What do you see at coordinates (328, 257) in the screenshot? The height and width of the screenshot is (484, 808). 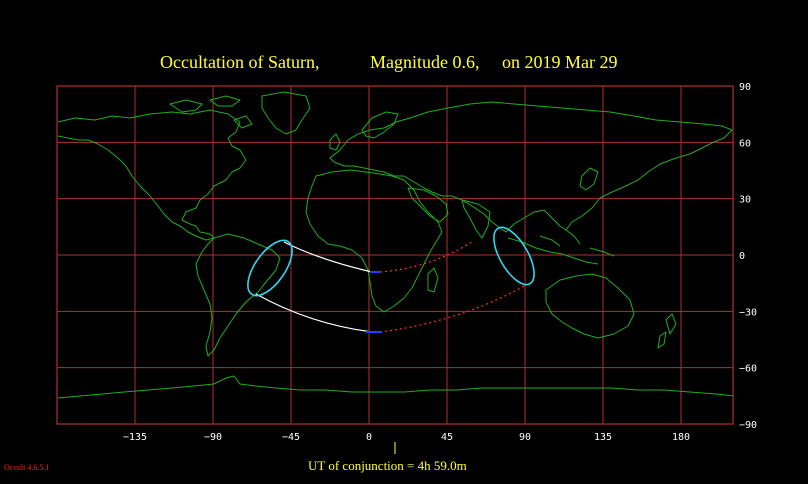 I see `north-limit-line` at bounding box center [328, 257].